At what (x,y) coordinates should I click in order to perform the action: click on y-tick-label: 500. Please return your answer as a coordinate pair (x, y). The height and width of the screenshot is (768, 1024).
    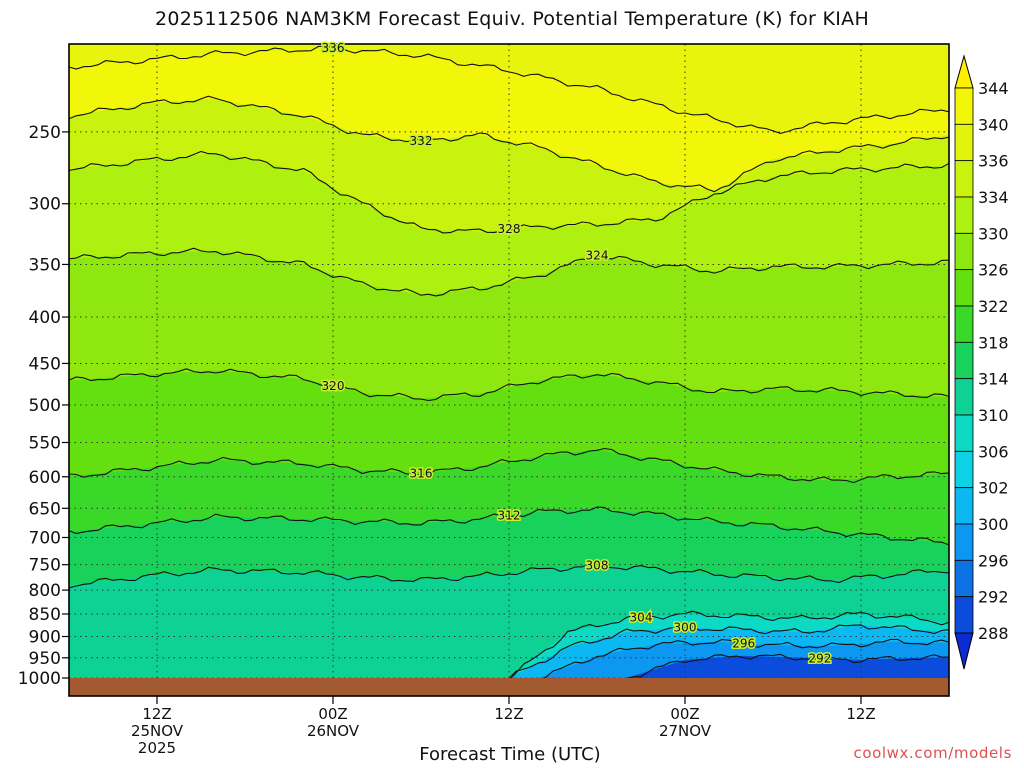
    Looking at the image, I should click on (45, 406).